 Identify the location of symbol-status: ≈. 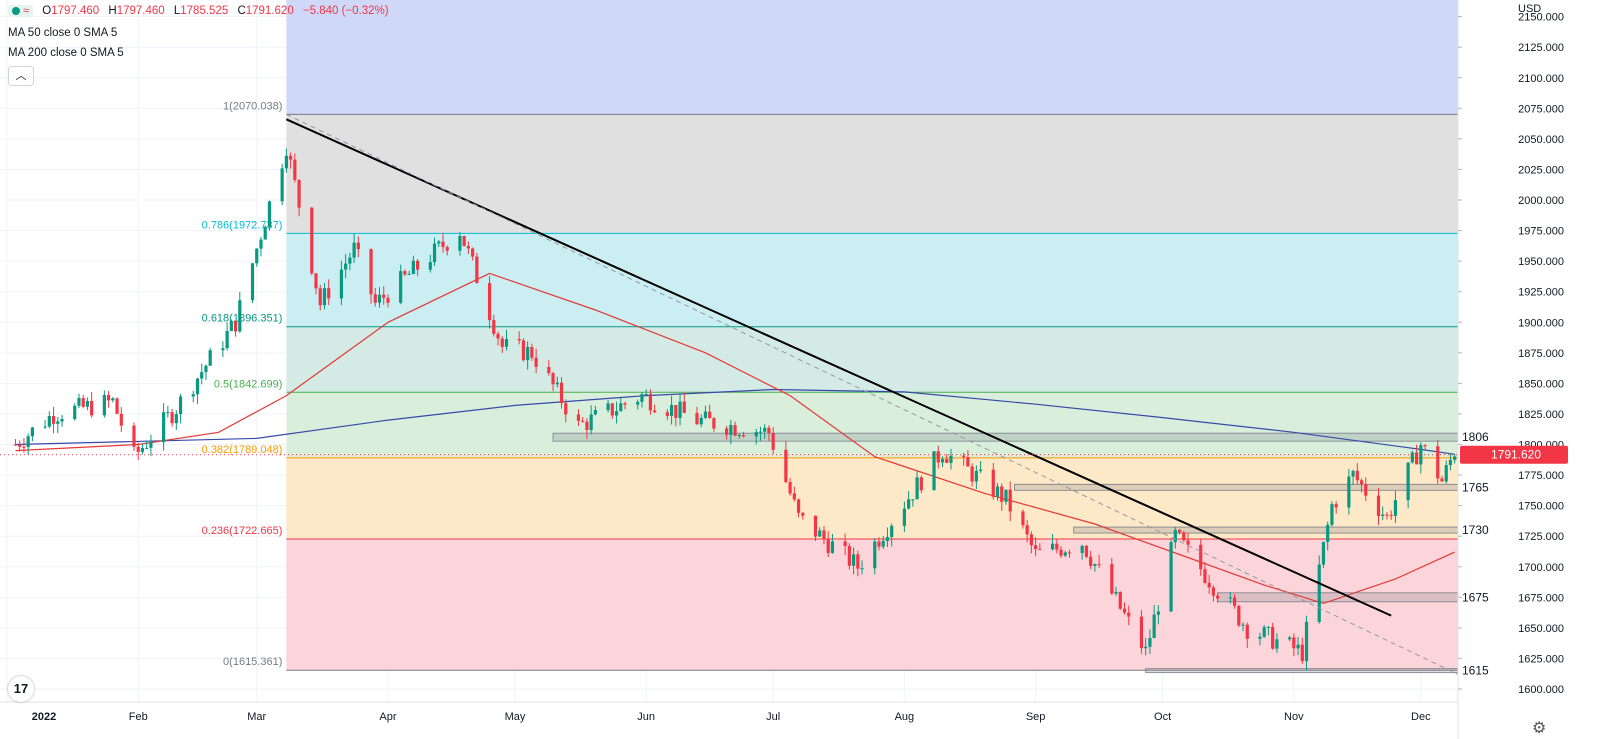
(21, 11).